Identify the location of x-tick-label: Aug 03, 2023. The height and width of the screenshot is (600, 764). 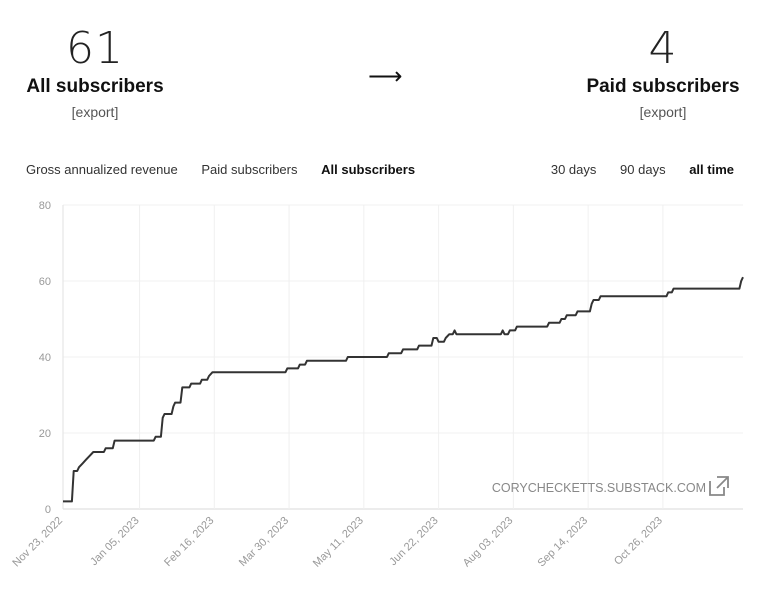
(488, 542).